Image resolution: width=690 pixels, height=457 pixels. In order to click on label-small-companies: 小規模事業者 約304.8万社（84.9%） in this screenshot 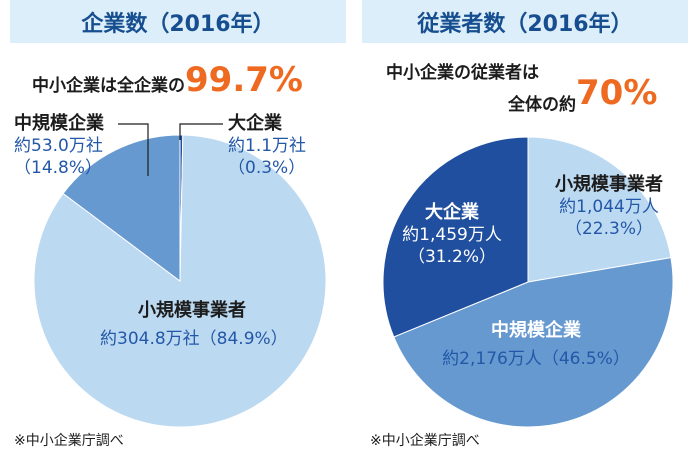, I will do `click(194, 325)`.